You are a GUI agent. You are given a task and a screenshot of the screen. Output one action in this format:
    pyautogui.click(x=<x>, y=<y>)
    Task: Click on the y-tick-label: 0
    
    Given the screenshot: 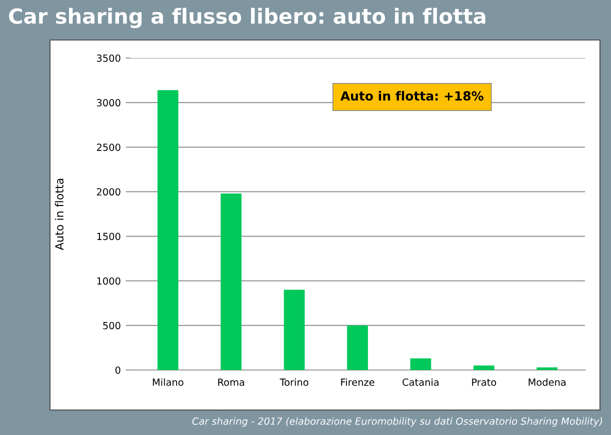 What is the action you would take?
    pyautogui.click(x=117, y=370)
    